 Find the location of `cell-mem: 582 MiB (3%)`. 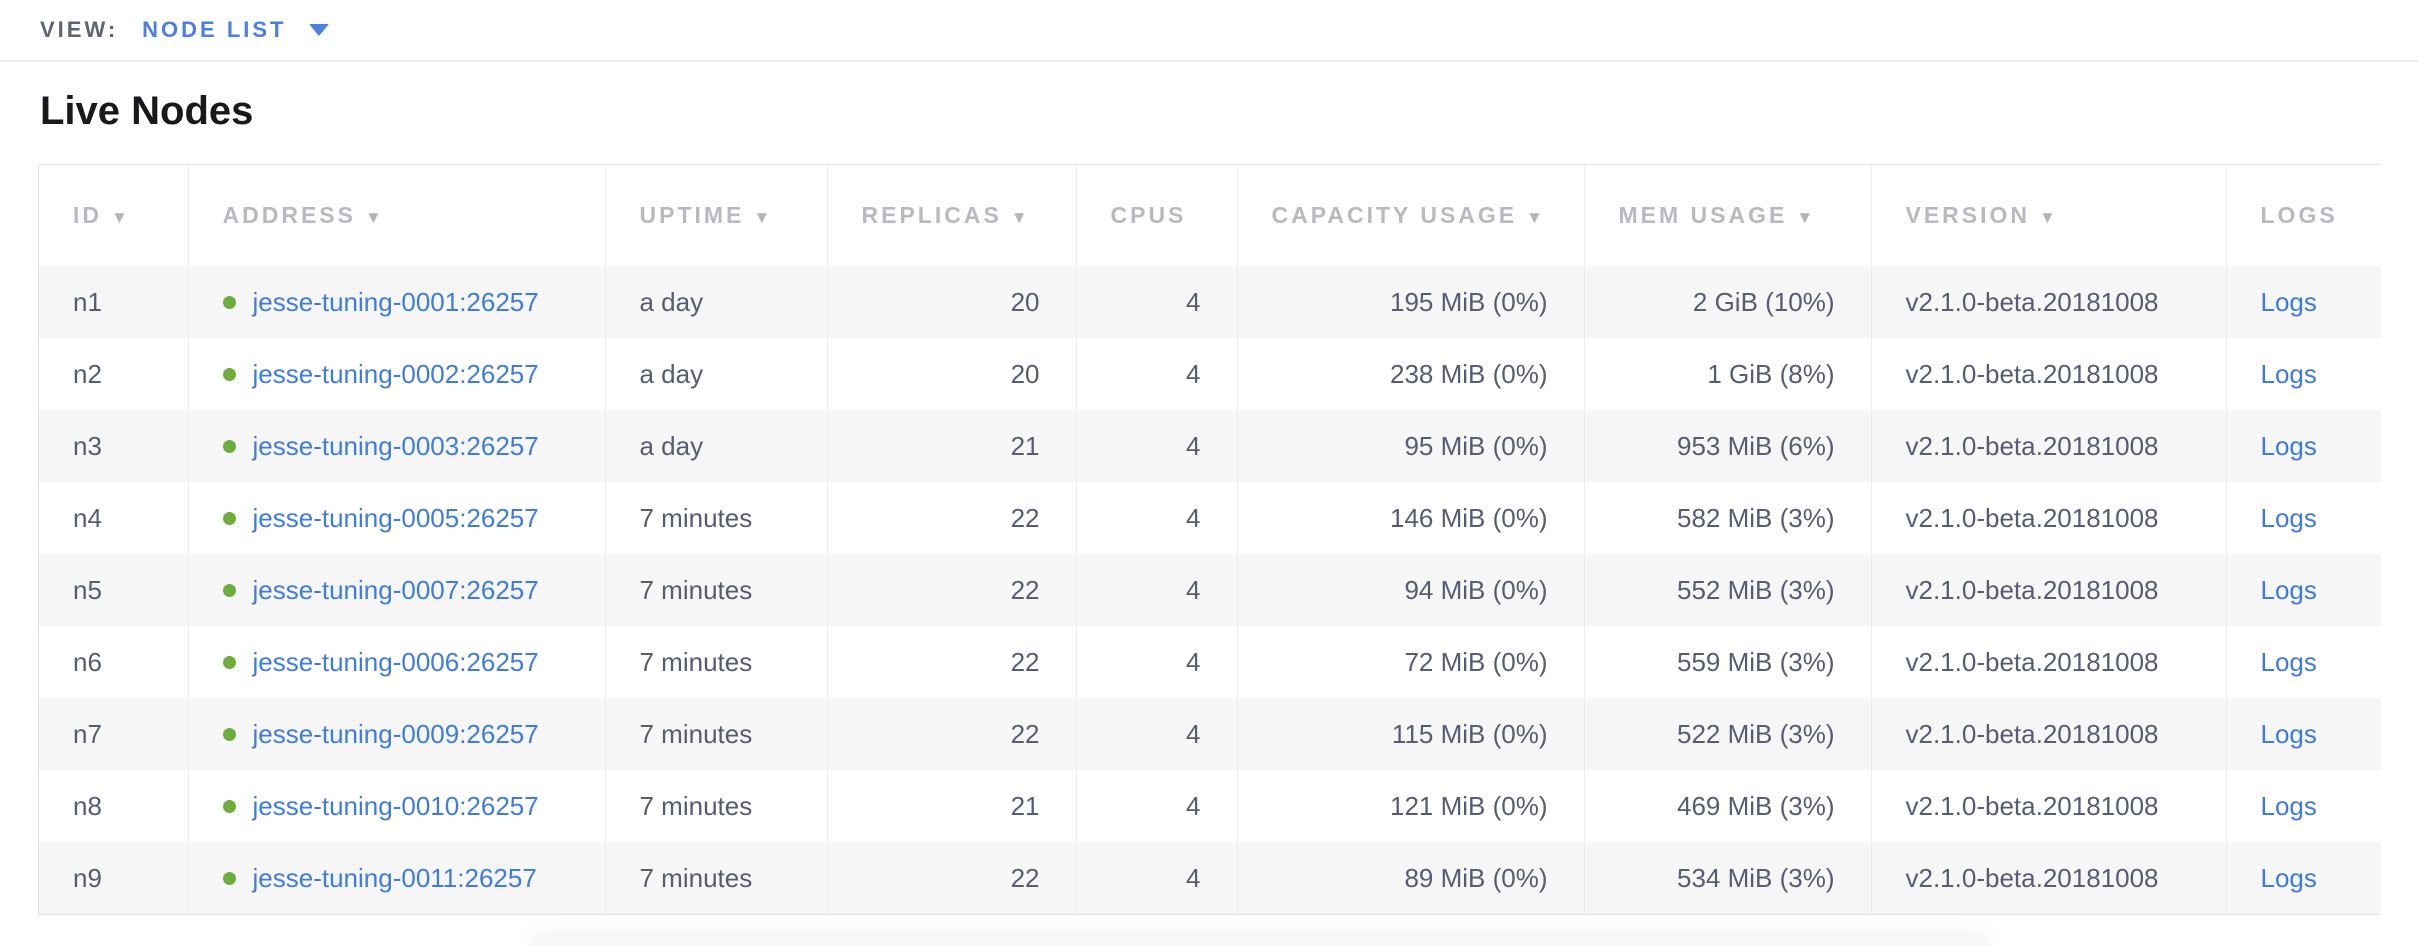

cell-mem: 582 MiB (3%) is located at coordinates (1727, 518).